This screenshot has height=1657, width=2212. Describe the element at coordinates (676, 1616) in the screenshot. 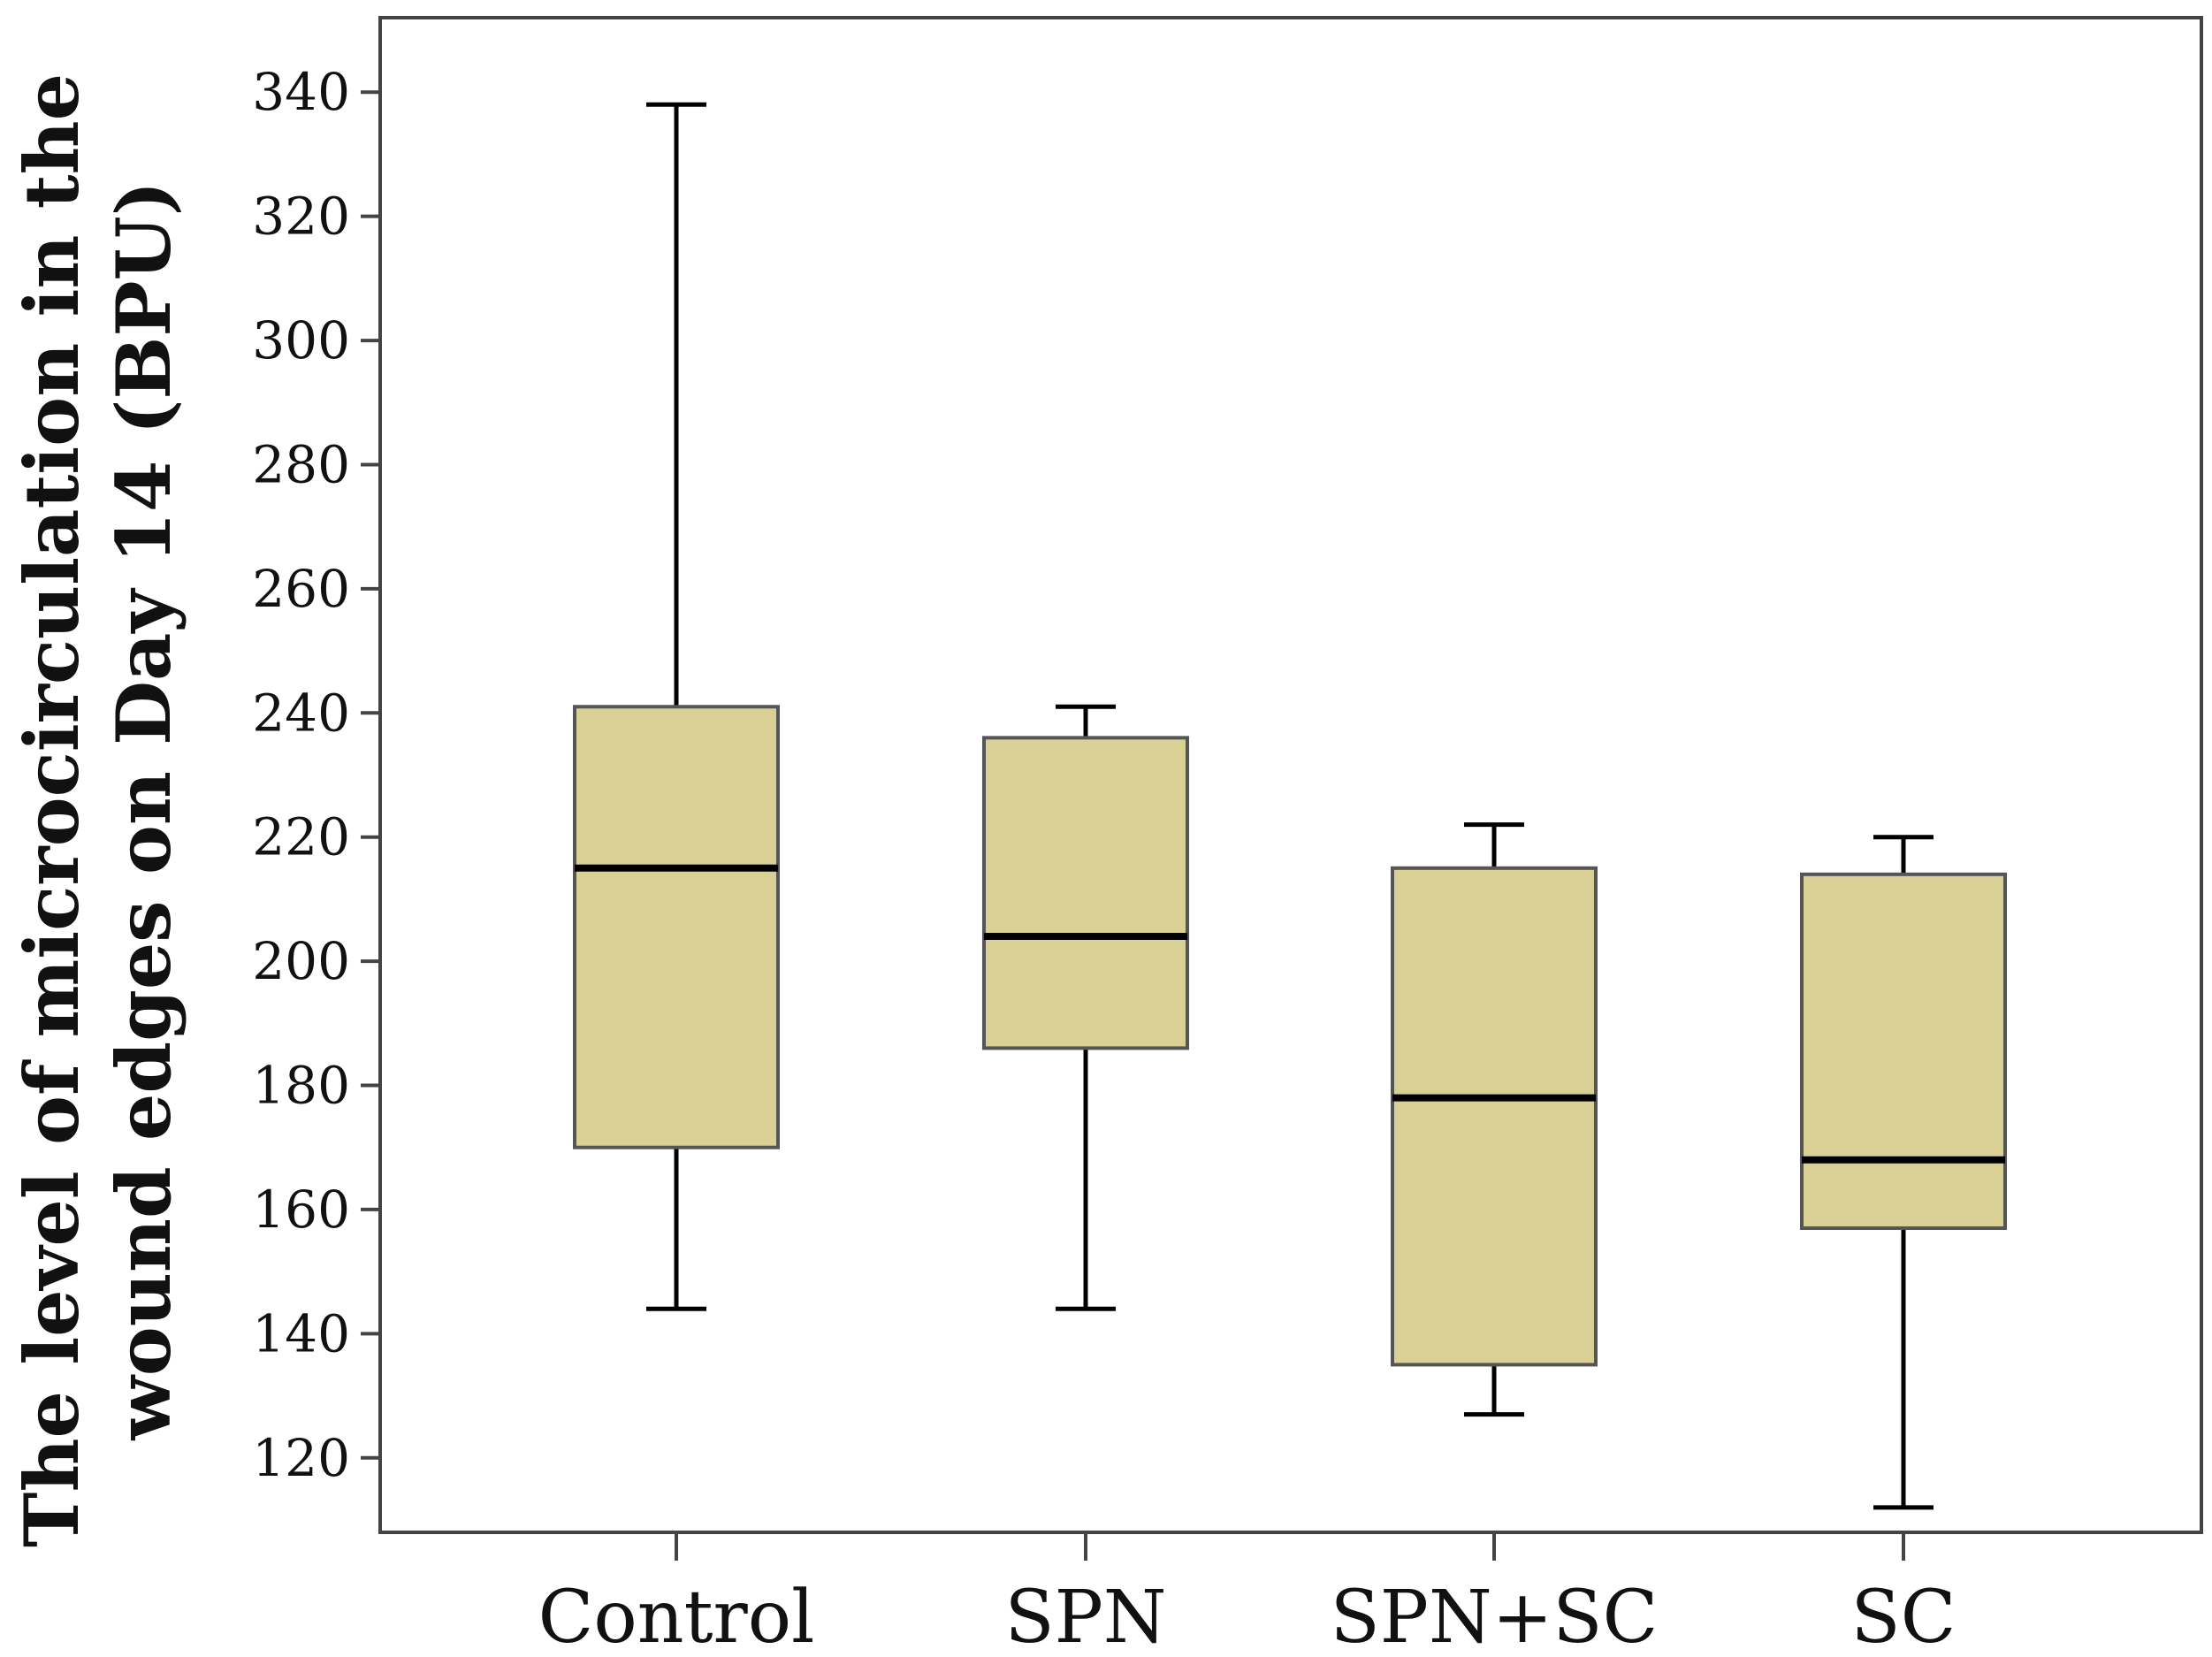

I see `x-tick-label: Control` at that location.